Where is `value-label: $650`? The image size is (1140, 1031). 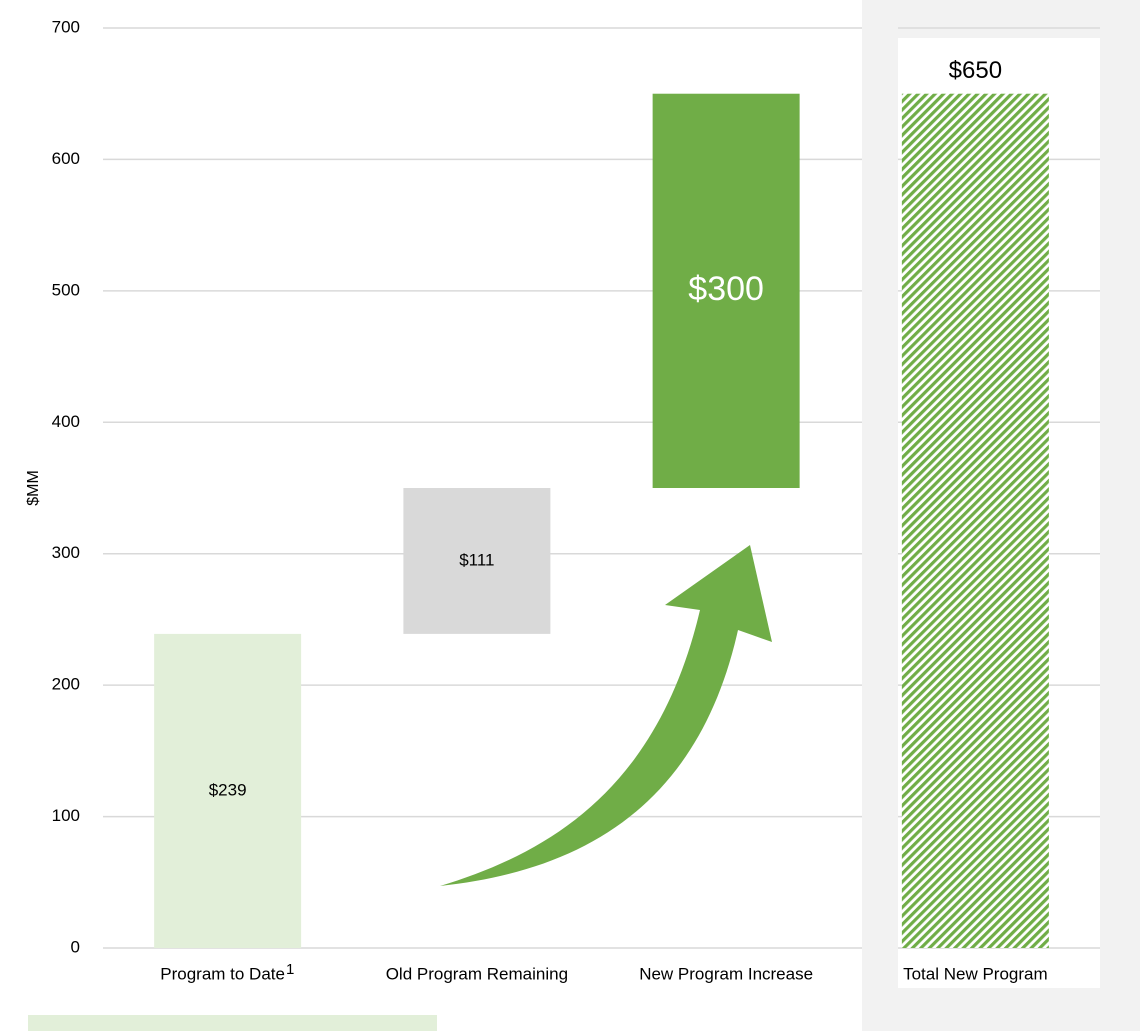 value-label: $650 is located at coordinates (975, 70).